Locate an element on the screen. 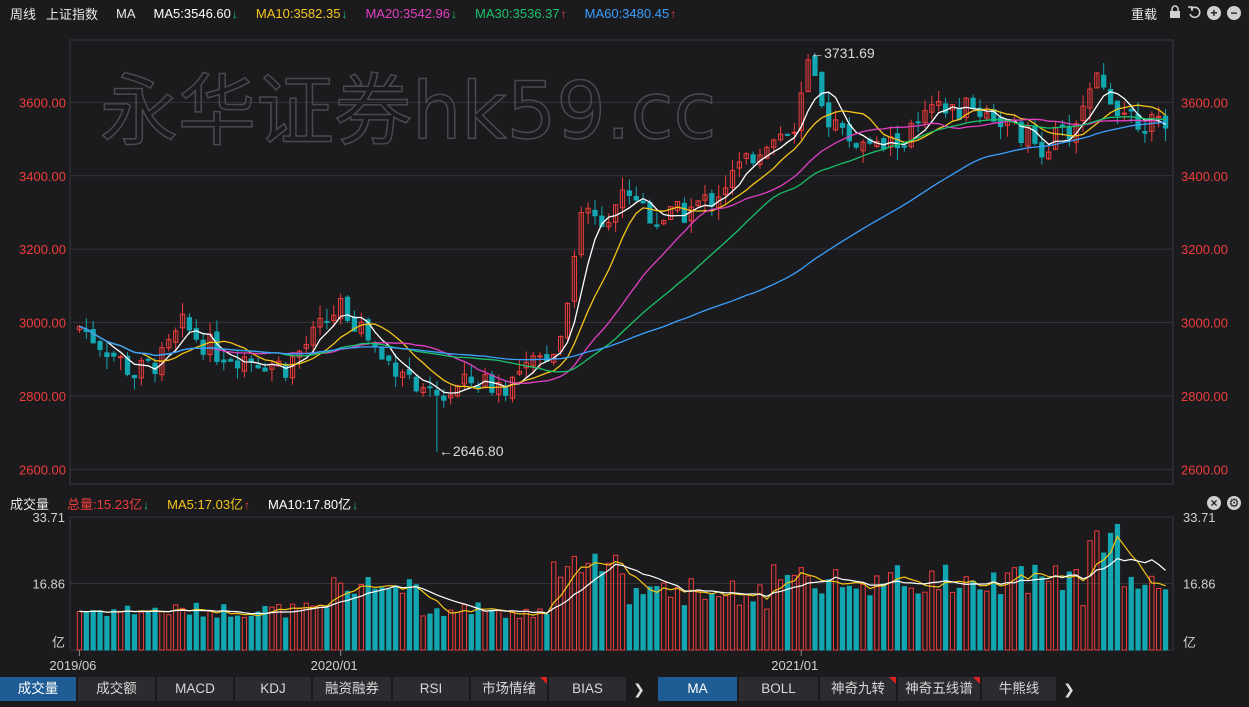 The image size is (1249, 707). tab-融资融券: 融资融券 is located at coordinates (352, 689).